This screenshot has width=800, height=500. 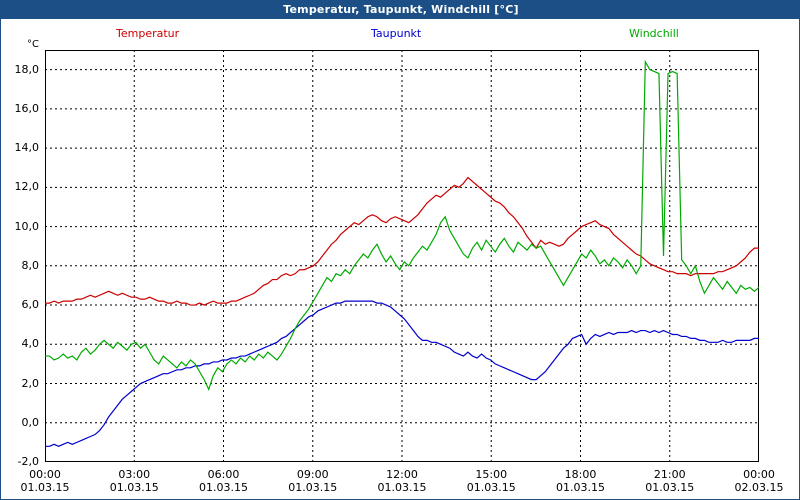 I want to click on y-tick-label: 6,0, so click(x=30, y=305).